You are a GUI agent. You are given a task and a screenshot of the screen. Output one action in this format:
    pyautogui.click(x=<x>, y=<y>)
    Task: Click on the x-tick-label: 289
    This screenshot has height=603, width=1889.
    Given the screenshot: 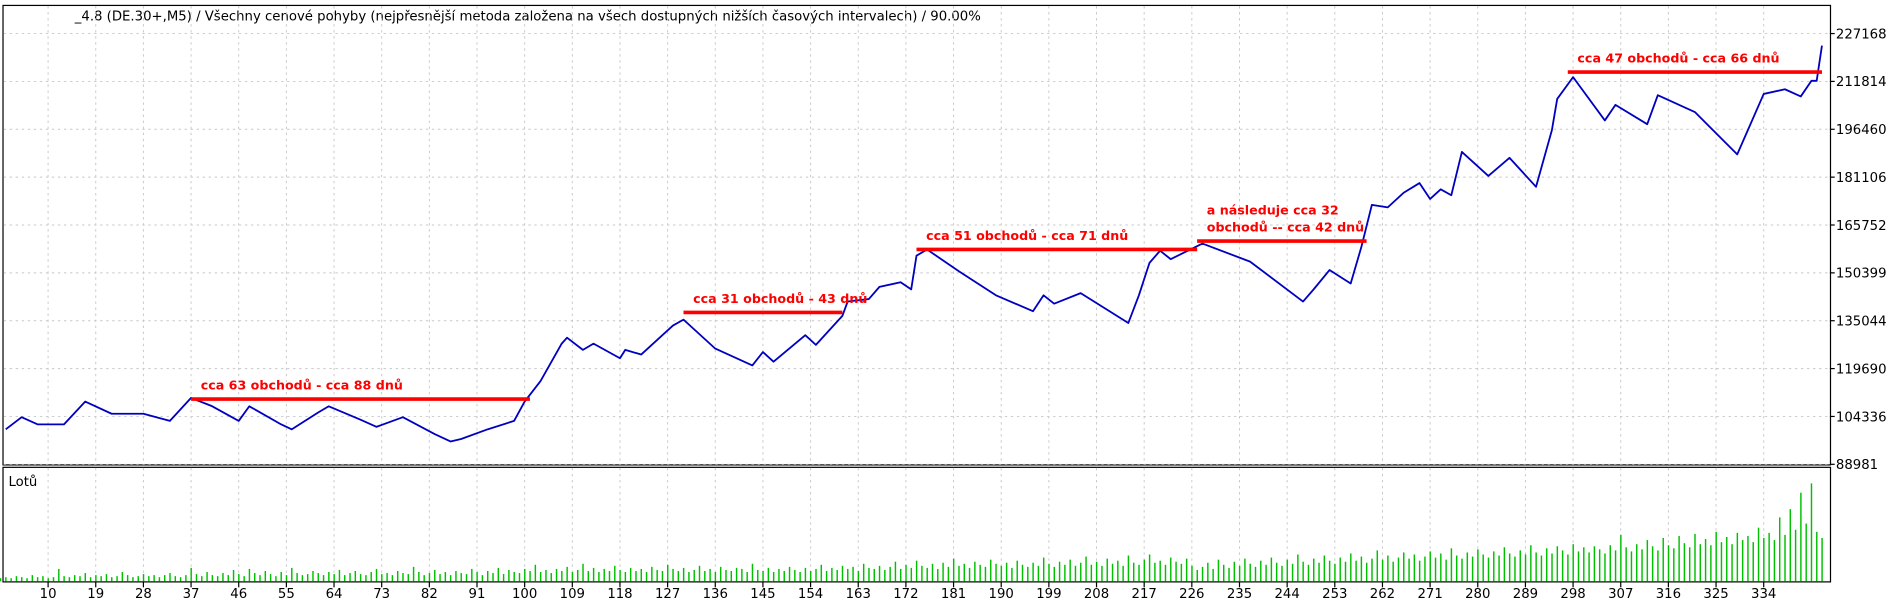 What is the action you would take?
    pyautogui.click(x=1525, y=594)
    